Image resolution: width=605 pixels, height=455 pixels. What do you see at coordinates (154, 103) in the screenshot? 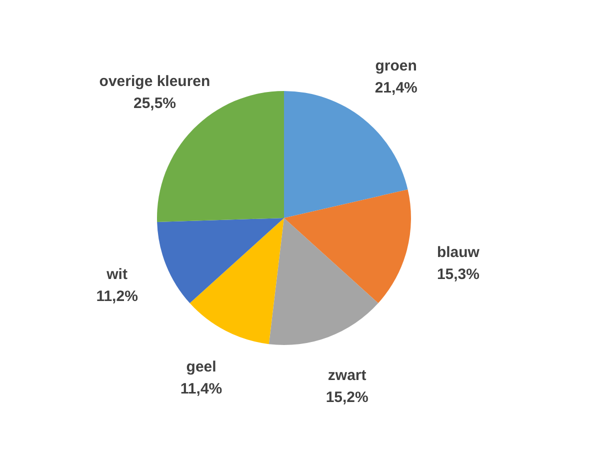
I see `data-label: 25,5%` at bounding box center [154, 103].